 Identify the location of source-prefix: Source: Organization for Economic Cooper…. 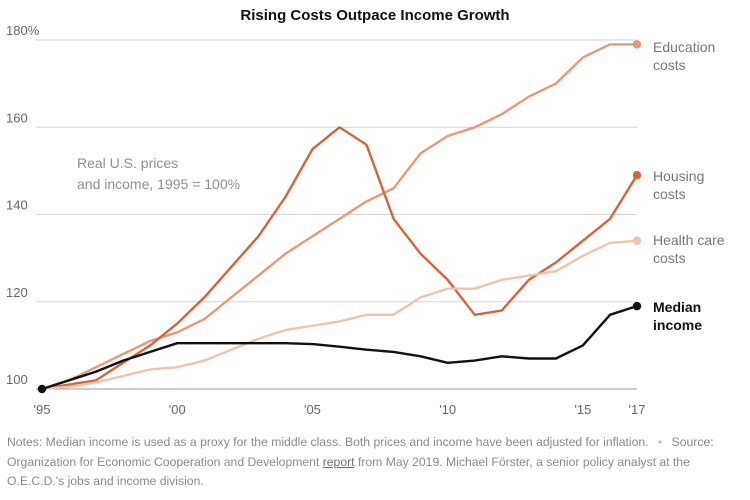
(360, 452).